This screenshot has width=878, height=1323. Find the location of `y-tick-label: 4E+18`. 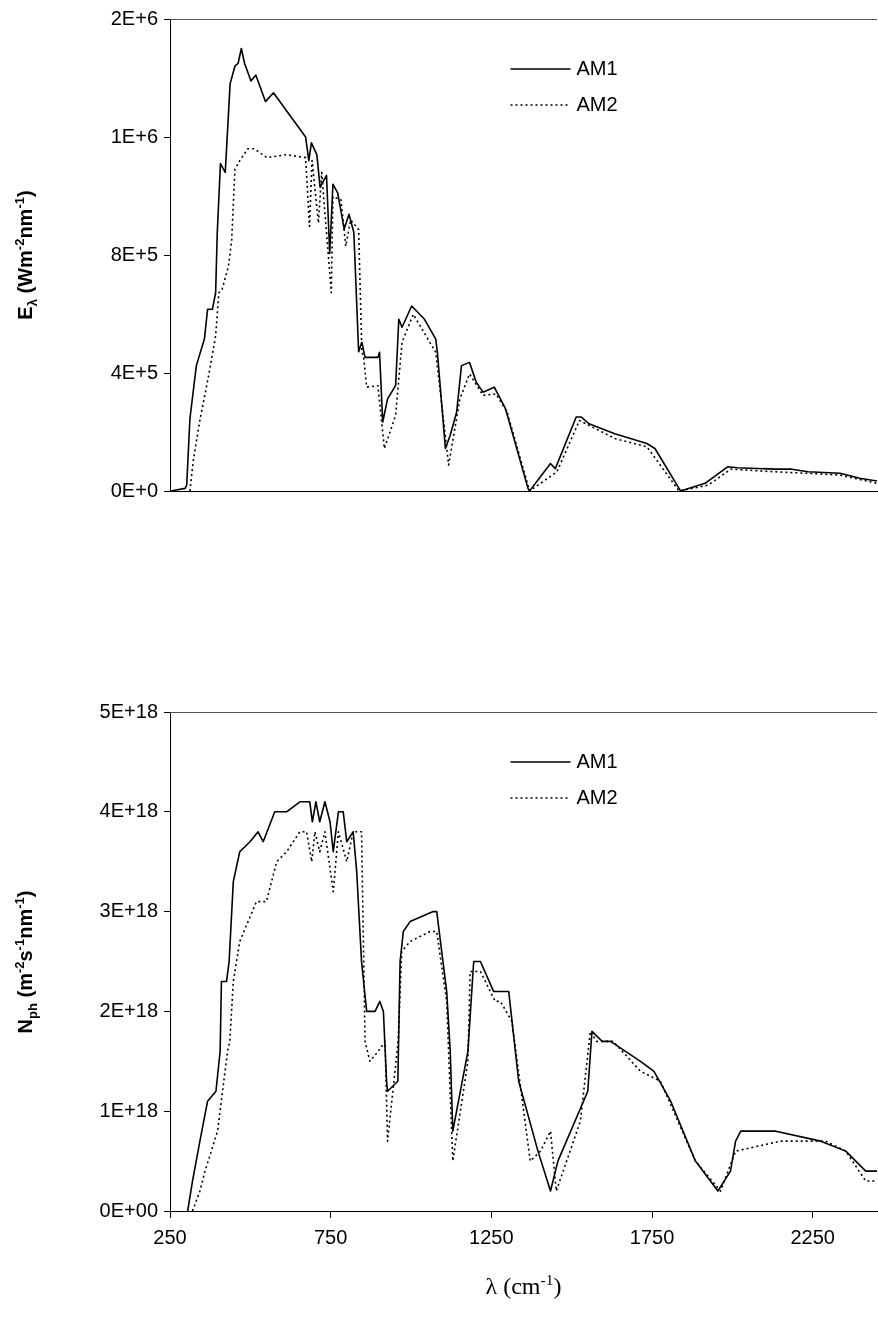

y-tick-label: 4E+18 is located at coordinates (128, 810).